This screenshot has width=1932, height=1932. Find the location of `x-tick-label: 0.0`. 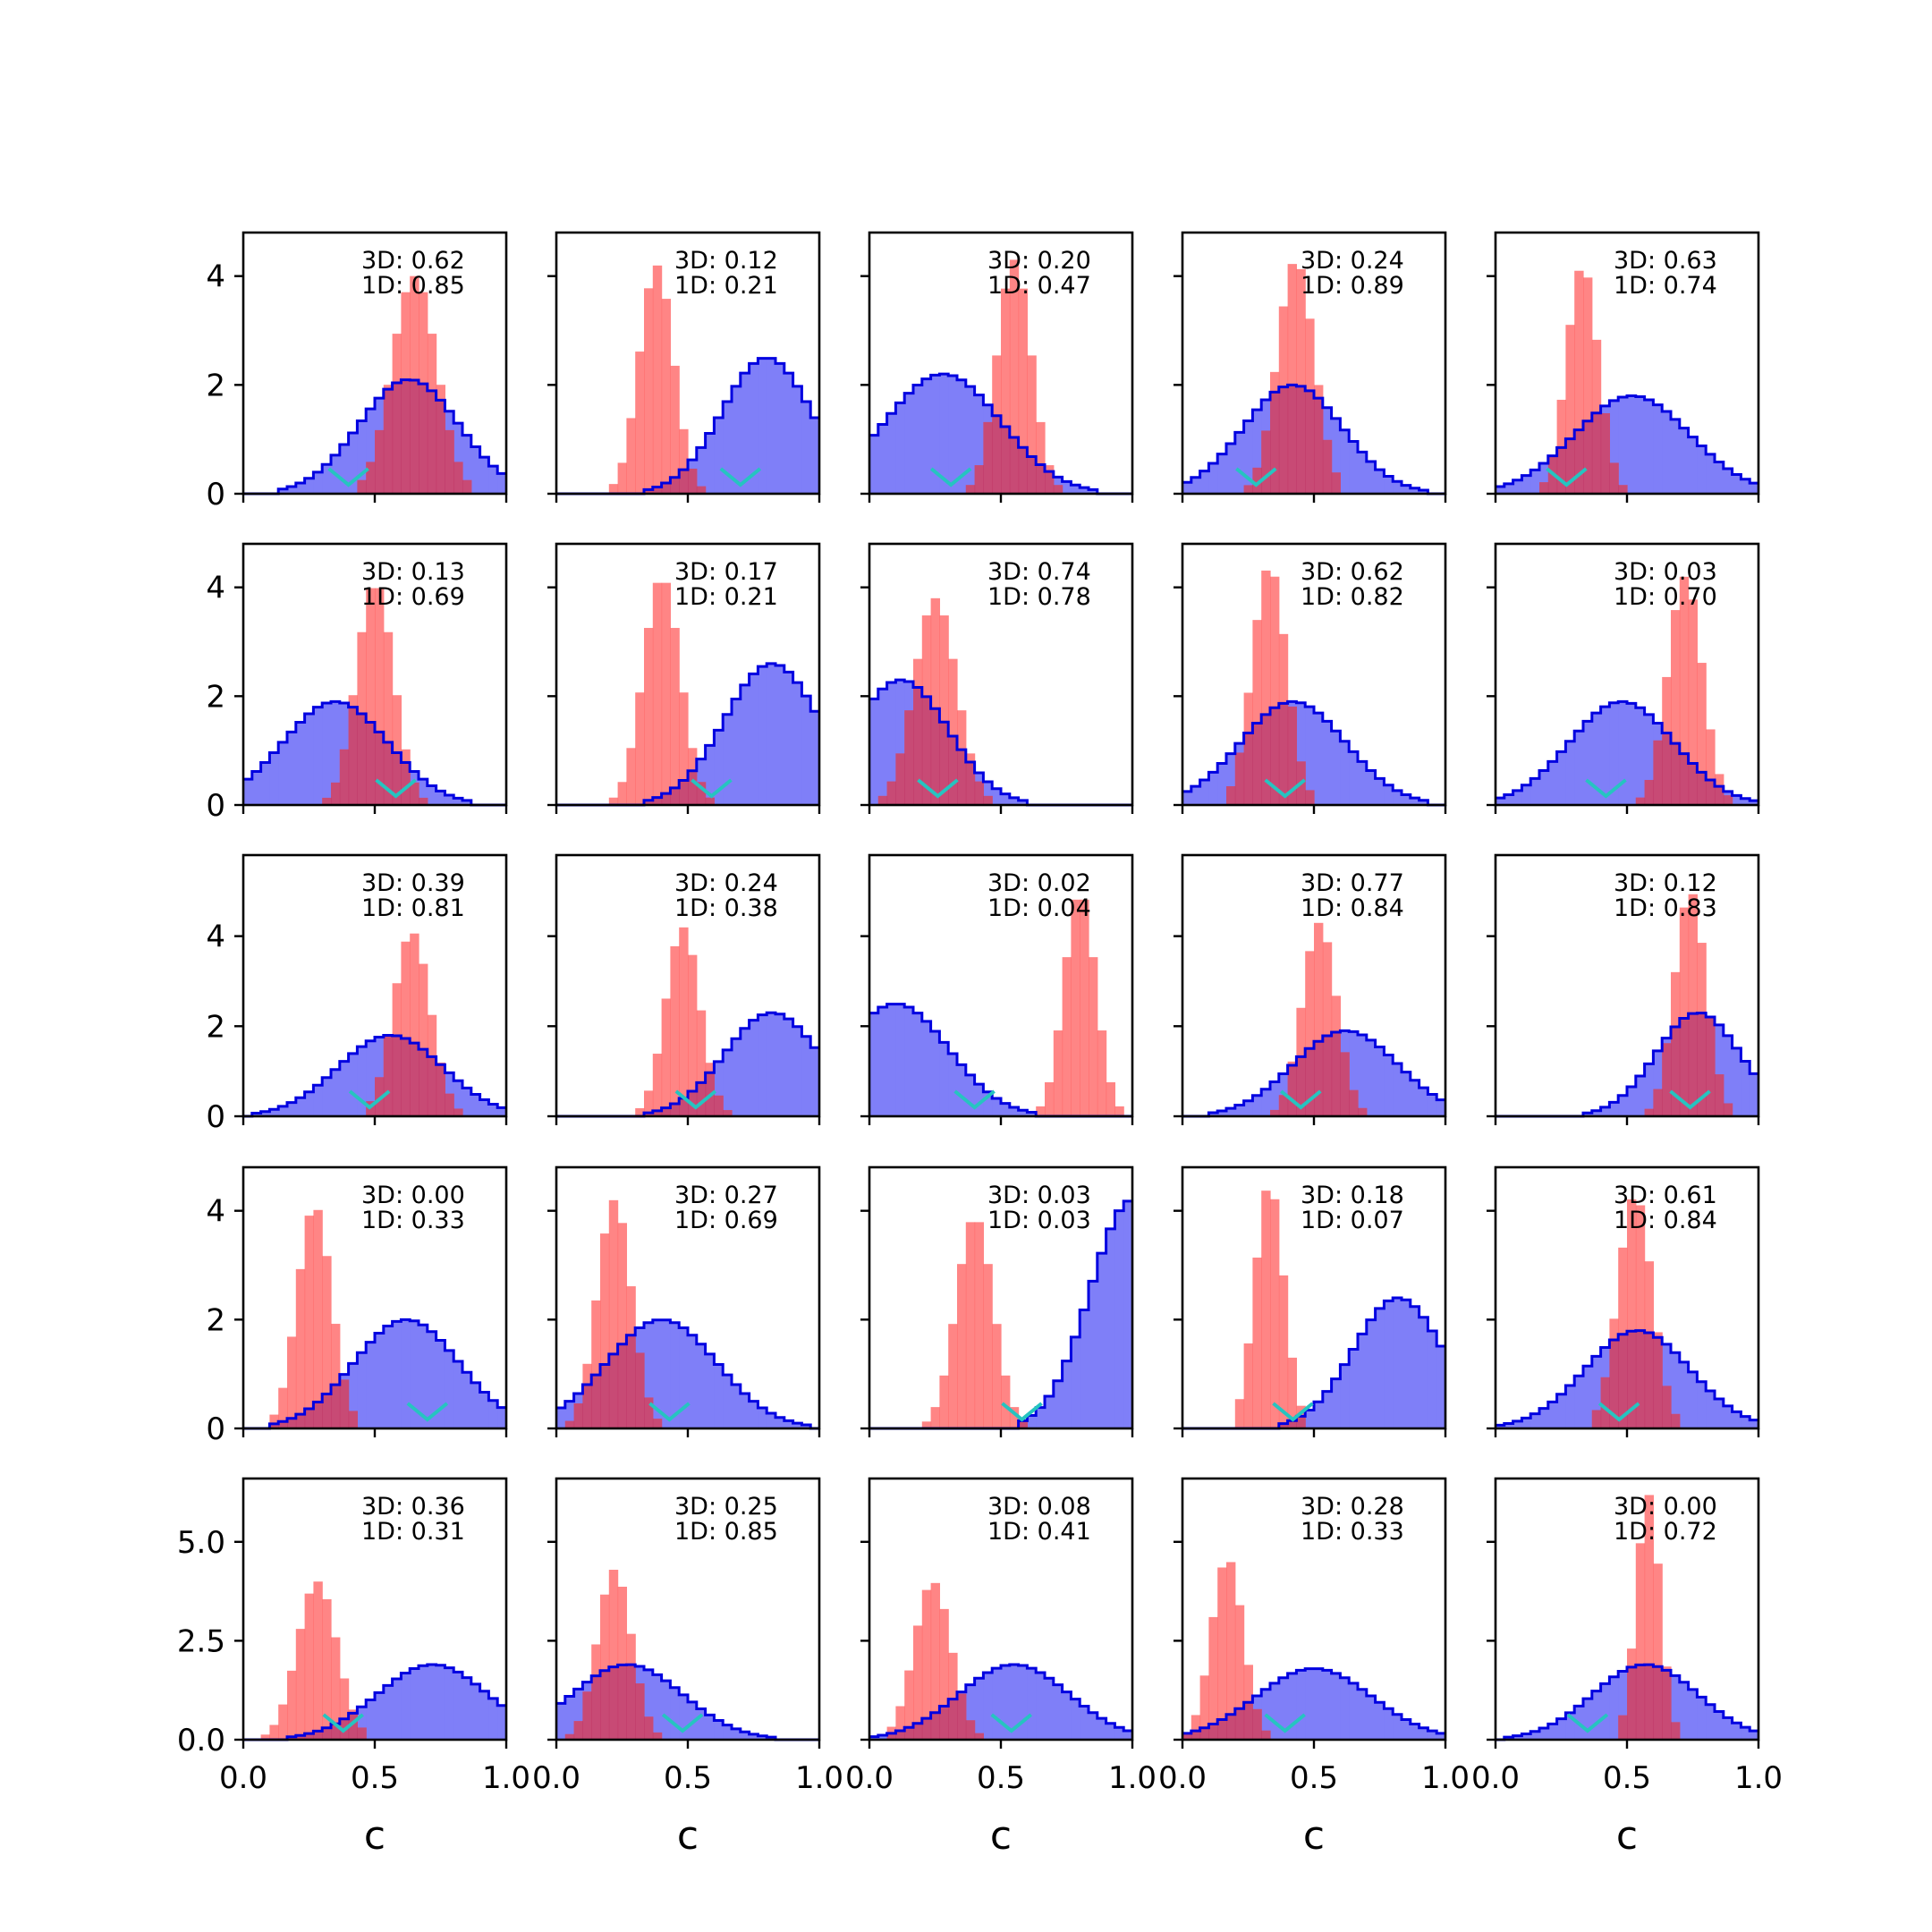

x-tick-label: 0.0 is located at coordinates (1495, 1778).